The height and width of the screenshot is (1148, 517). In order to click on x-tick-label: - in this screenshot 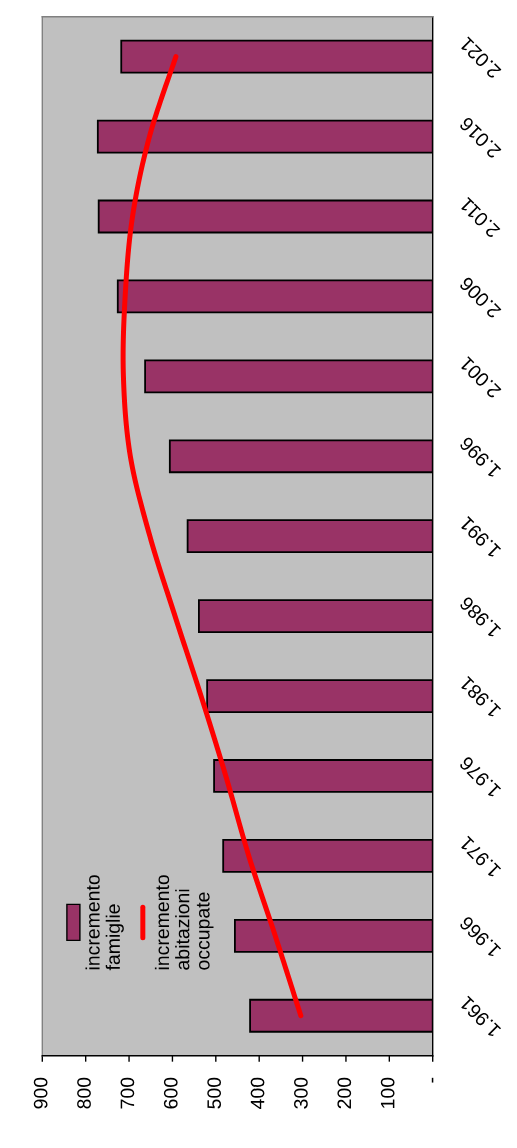, I will do `click(432, 1080)`.